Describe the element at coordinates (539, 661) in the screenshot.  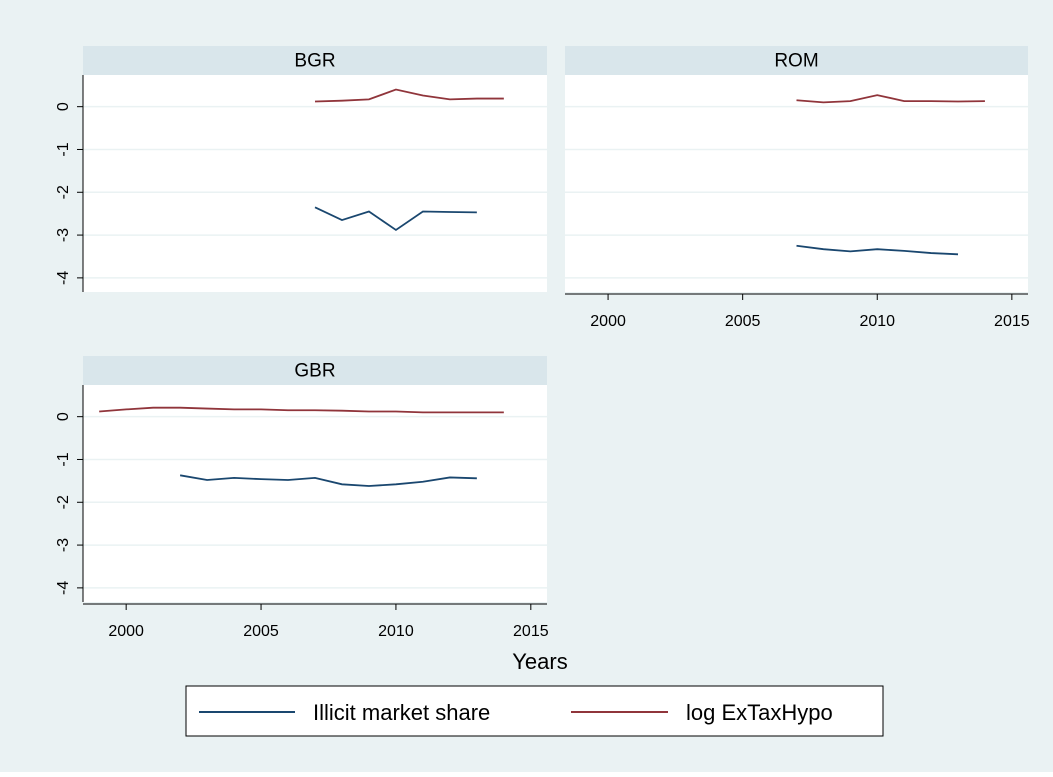
I see `x-axis-title: Years` at that location.